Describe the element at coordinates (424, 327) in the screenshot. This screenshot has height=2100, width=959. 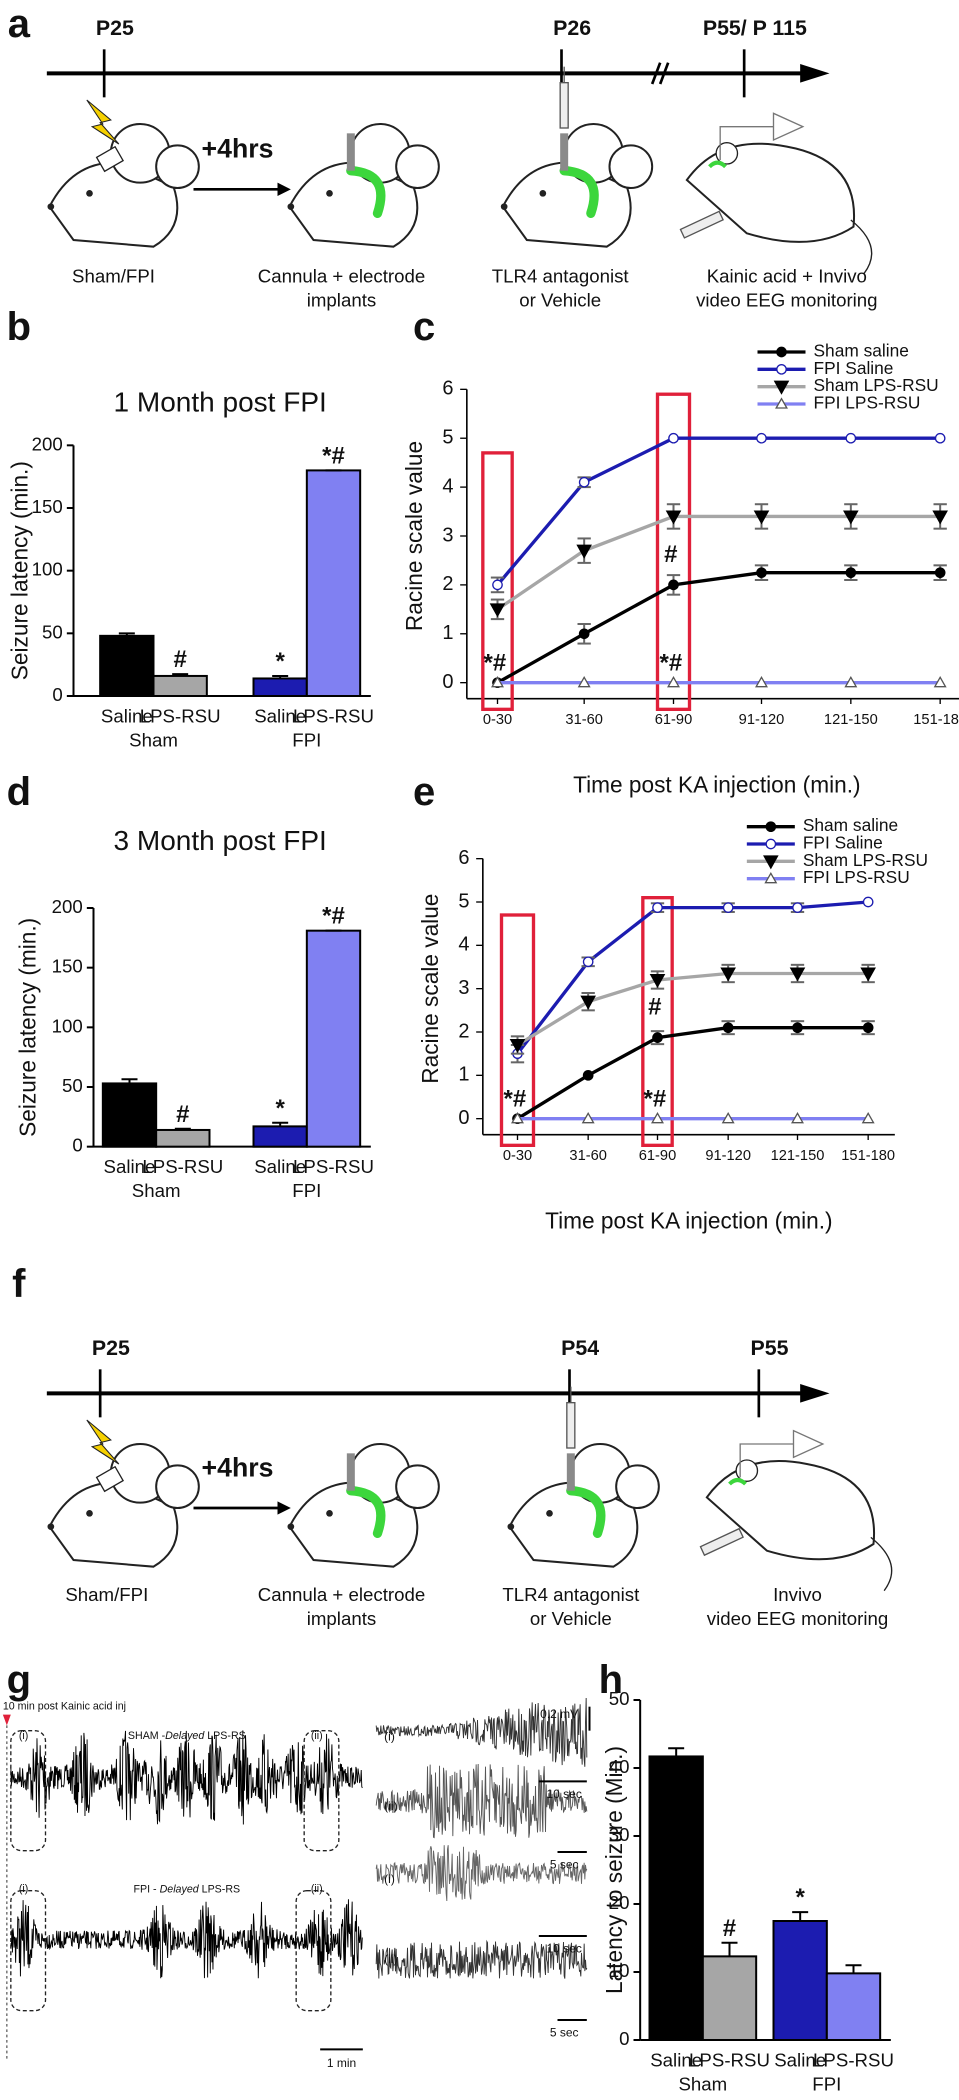
I see `panel-label: c` at that location.